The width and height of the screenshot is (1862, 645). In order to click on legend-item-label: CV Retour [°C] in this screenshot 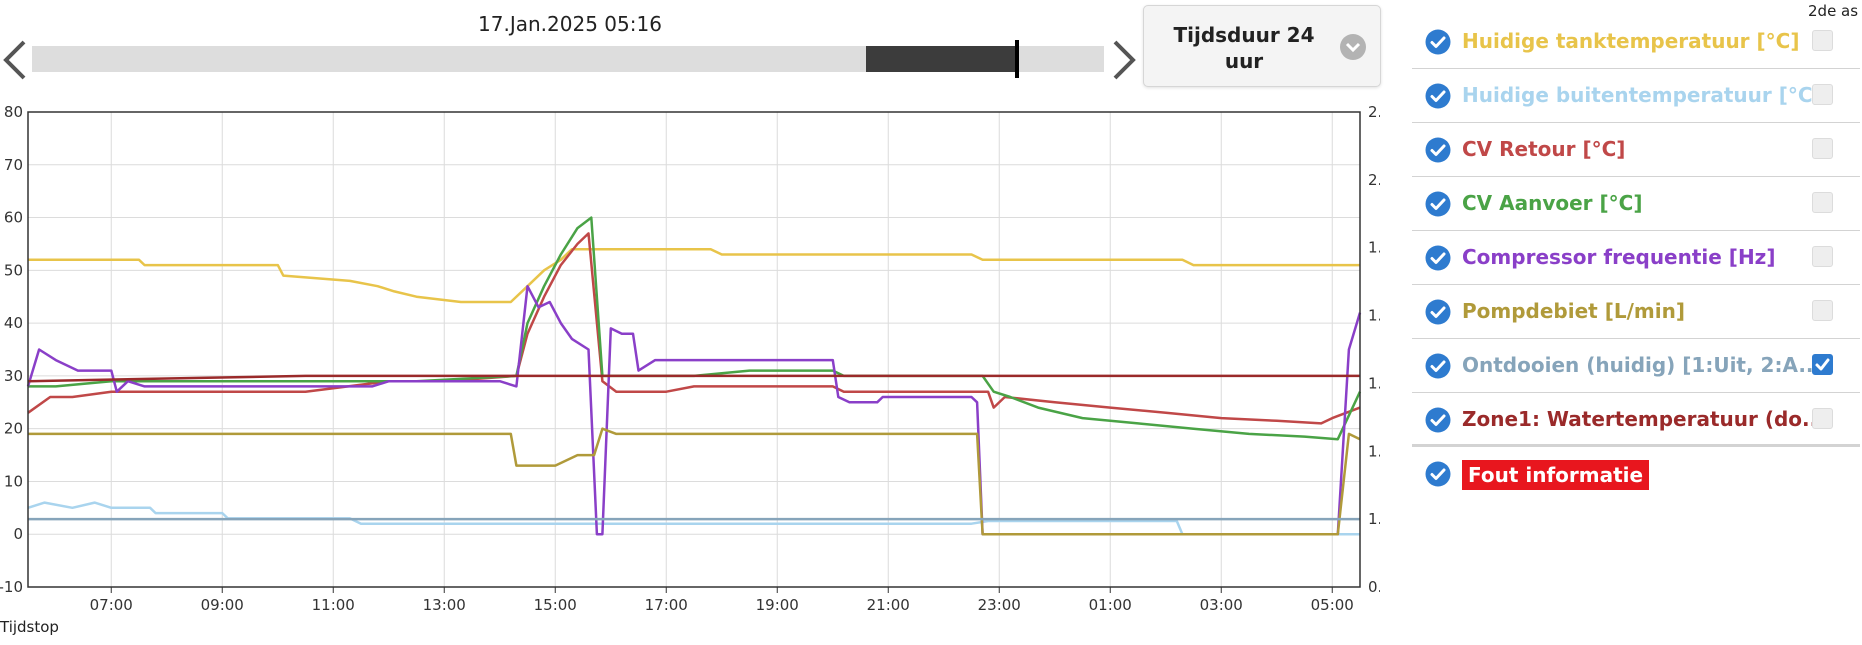, I will do `click(1544, 149)`.